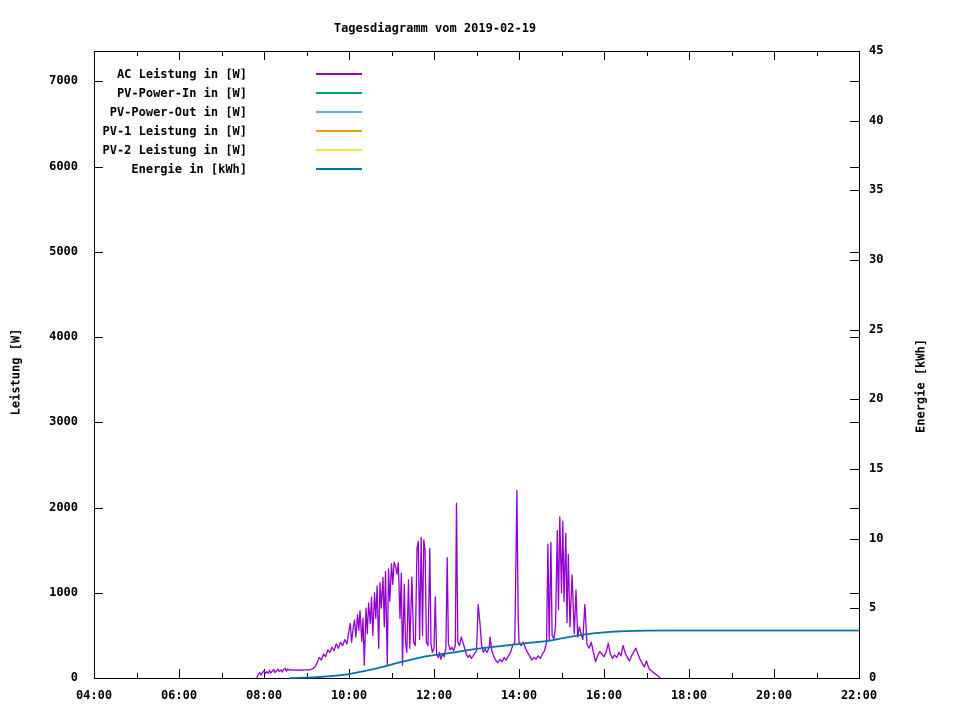  Describe the element at coordinates (349, 695) in the screenshot. I see `x-tick-label: 10:00` at that location.